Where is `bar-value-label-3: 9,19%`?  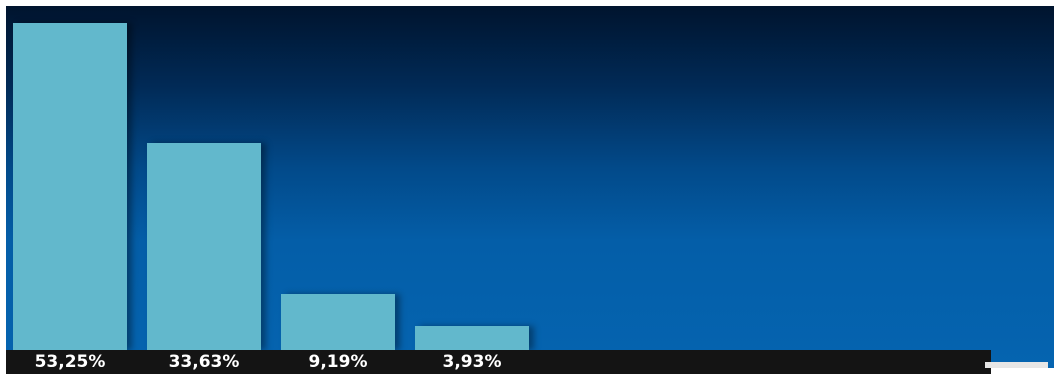
bar-value-label-3: 9,19% is located at coordinates (338, 362).